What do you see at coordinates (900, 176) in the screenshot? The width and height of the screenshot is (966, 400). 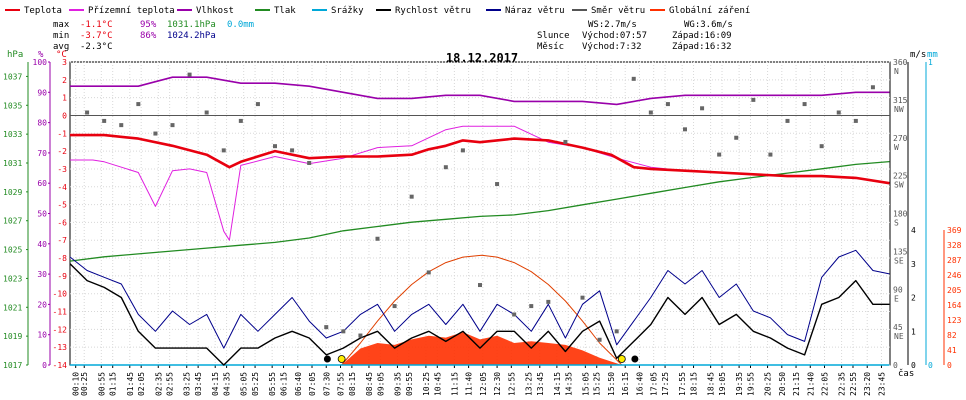 I see `direction-tick-label: 225` at bounding box center [900, 176].